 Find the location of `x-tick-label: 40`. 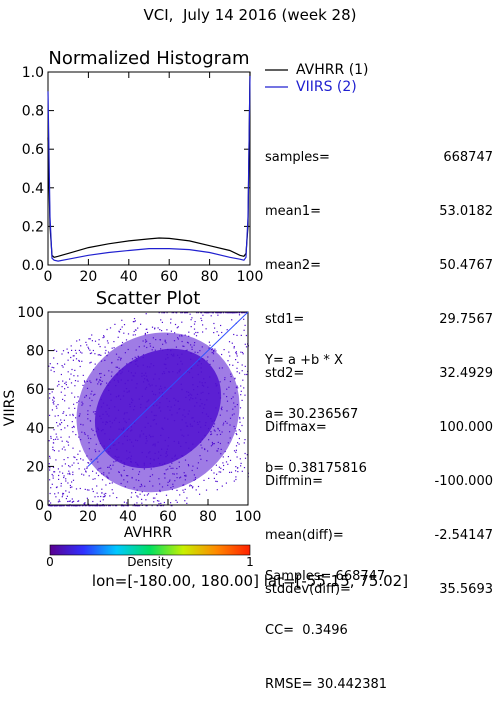

x-tick-label: 40 is located at coordinates (128, 517).